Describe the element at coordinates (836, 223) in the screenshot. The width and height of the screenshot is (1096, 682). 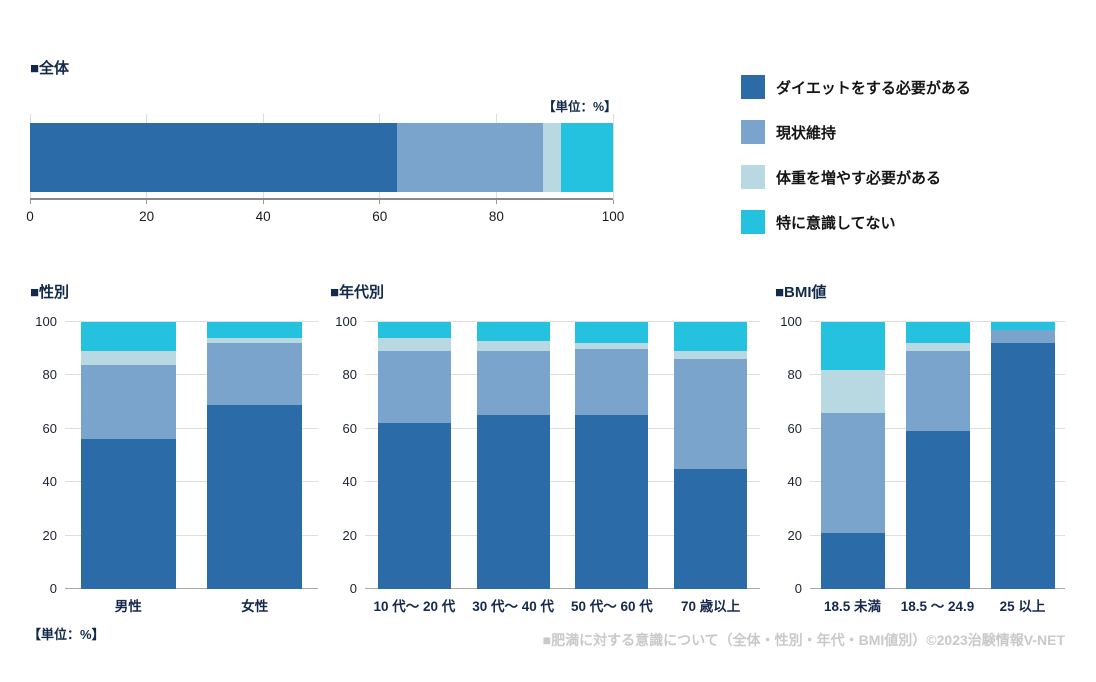
I see `legend-label: 特に意識してない` at that location.